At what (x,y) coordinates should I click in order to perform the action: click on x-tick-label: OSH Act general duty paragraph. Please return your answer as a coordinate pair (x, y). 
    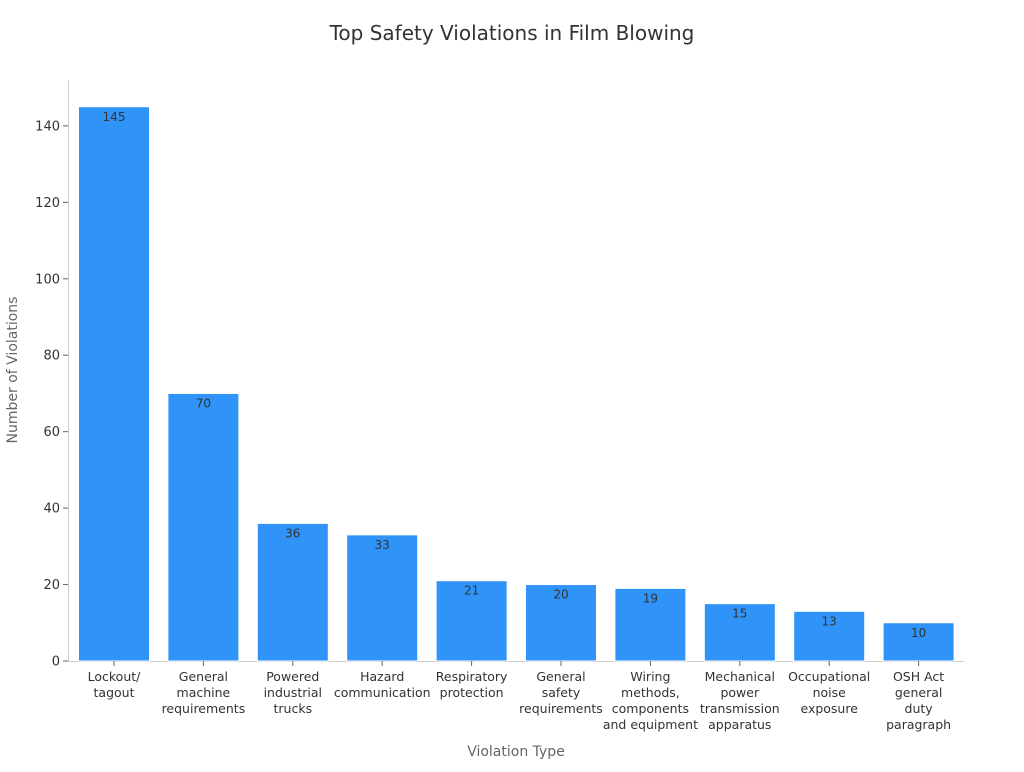
    Looking at the image, I should click on (918, 700).